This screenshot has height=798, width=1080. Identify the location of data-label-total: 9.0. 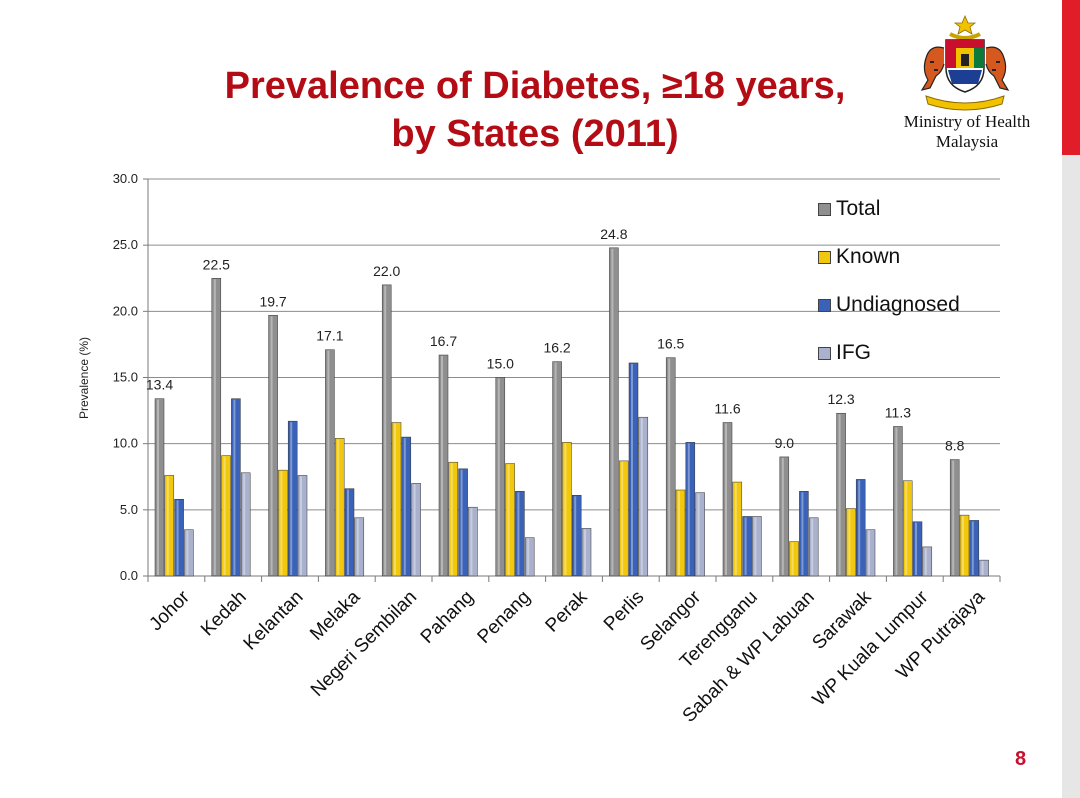
(785, 443).